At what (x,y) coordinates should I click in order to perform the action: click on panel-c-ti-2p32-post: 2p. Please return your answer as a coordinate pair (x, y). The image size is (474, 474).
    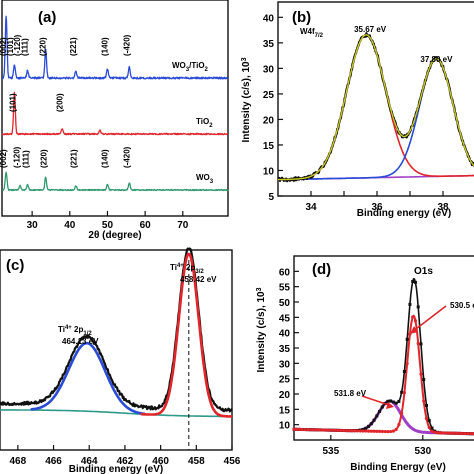
    Looking at the image, I should click on (190, 267).